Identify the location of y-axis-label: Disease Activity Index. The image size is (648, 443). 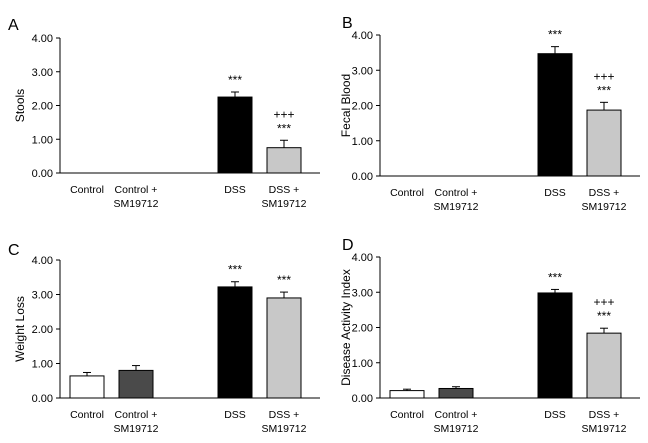
(346, 327).